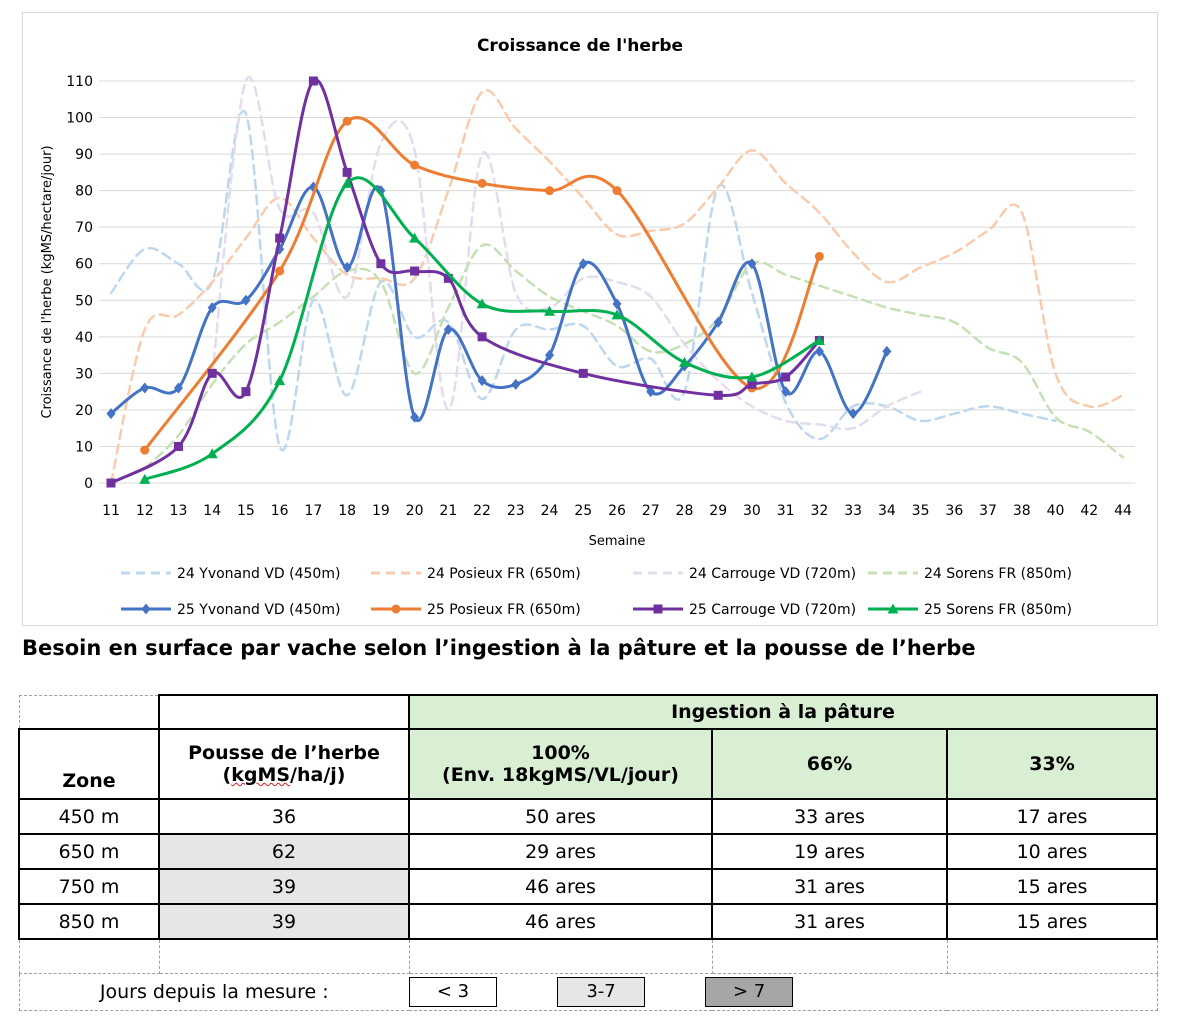 This screenshot has height=1027, width=1200. I want to click on zone-cell: 650 m, so click(89, 851).